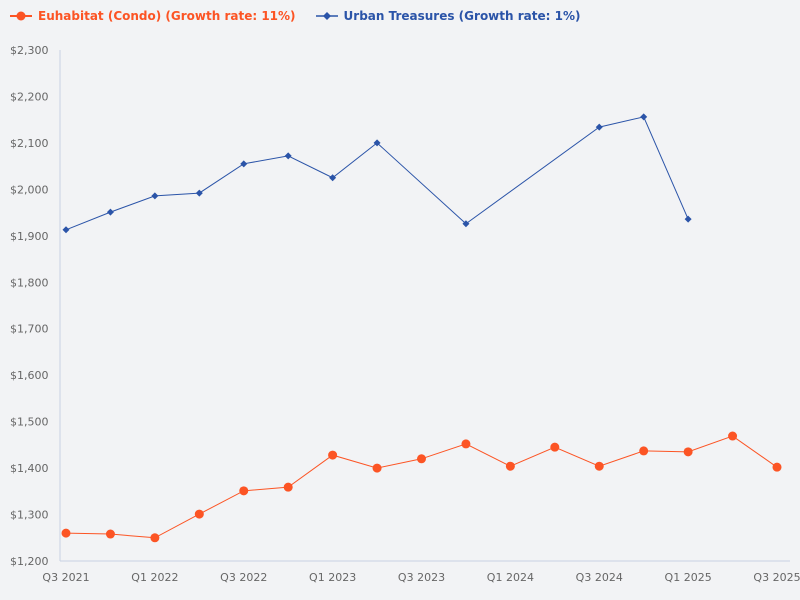 The height and width of the screenshot is (600, 800). Describe the element at coordinates (688, 577) in the screenshot. I see `x-tick-label: Q1 2025` at that location.